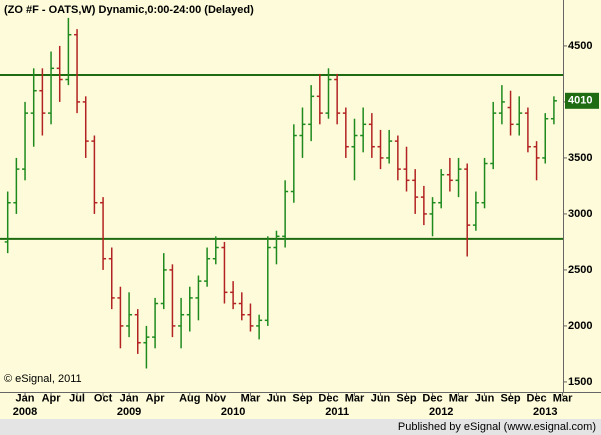 This screenshot has height=435, width=601. What do you see at coordinates (216, 398) in the screenshot?
I see `x-tick-label: Nov` at bounding box center [216, 398].